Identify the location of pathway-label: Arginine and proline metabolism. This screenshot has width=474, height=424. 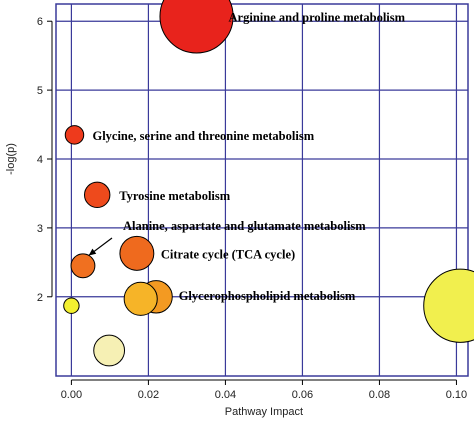
(317, 17).